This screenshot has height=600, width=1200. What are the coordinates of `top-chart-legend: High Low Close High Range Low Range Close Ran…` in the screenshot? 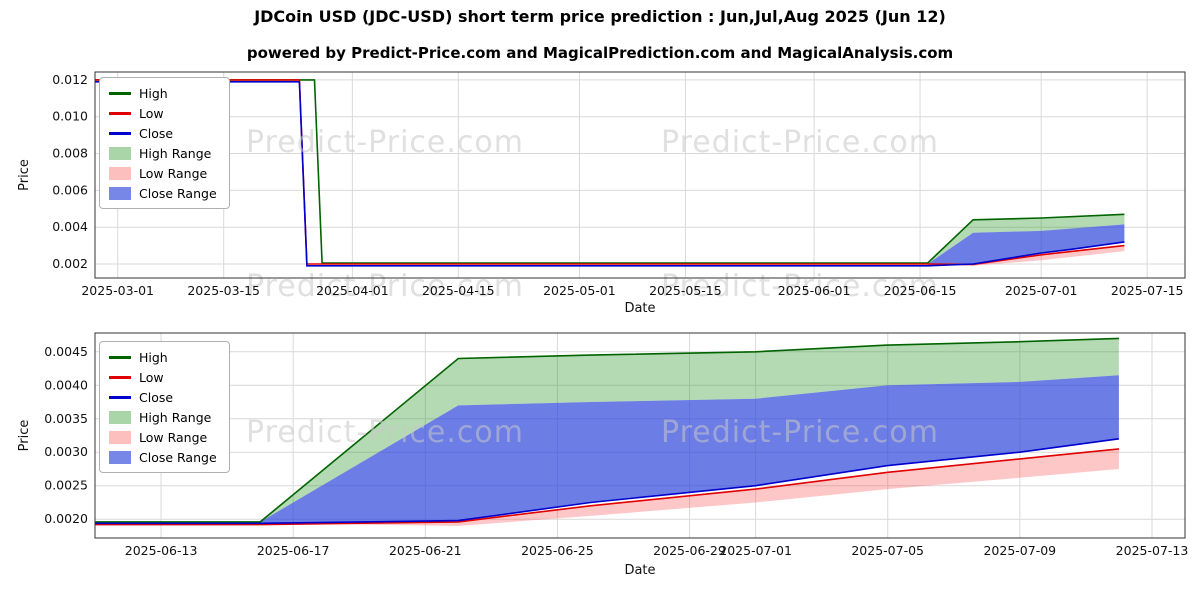 It's located at (164, 143).